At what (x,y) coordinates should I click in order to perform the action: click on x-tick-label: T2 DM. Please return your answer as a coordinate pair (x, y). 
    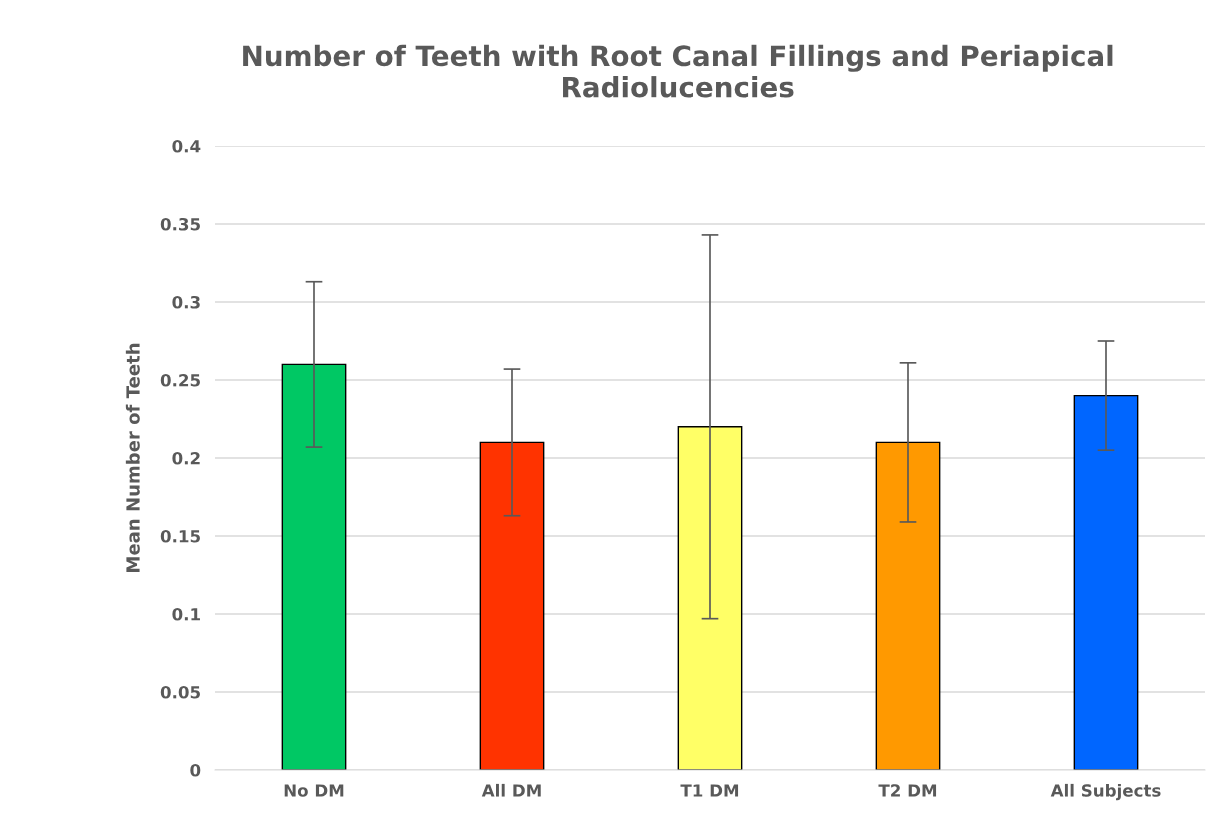
    Looking at the image, I should click on (907, 790).